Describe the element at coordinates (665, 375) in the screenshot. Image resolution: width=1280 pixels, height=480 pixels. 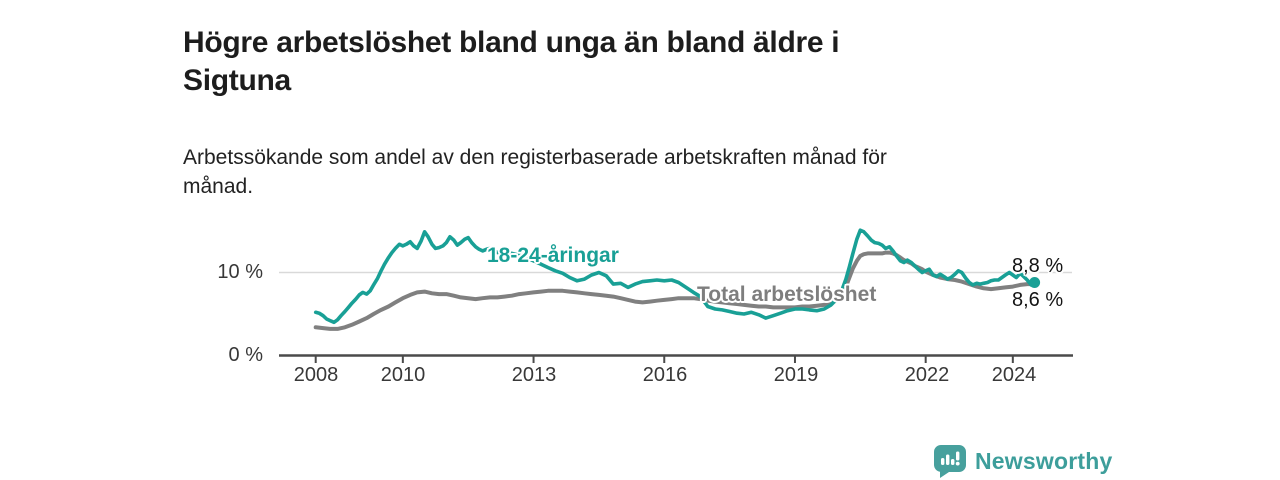
I see `x-axis-tick-2016: 2016` at that location.